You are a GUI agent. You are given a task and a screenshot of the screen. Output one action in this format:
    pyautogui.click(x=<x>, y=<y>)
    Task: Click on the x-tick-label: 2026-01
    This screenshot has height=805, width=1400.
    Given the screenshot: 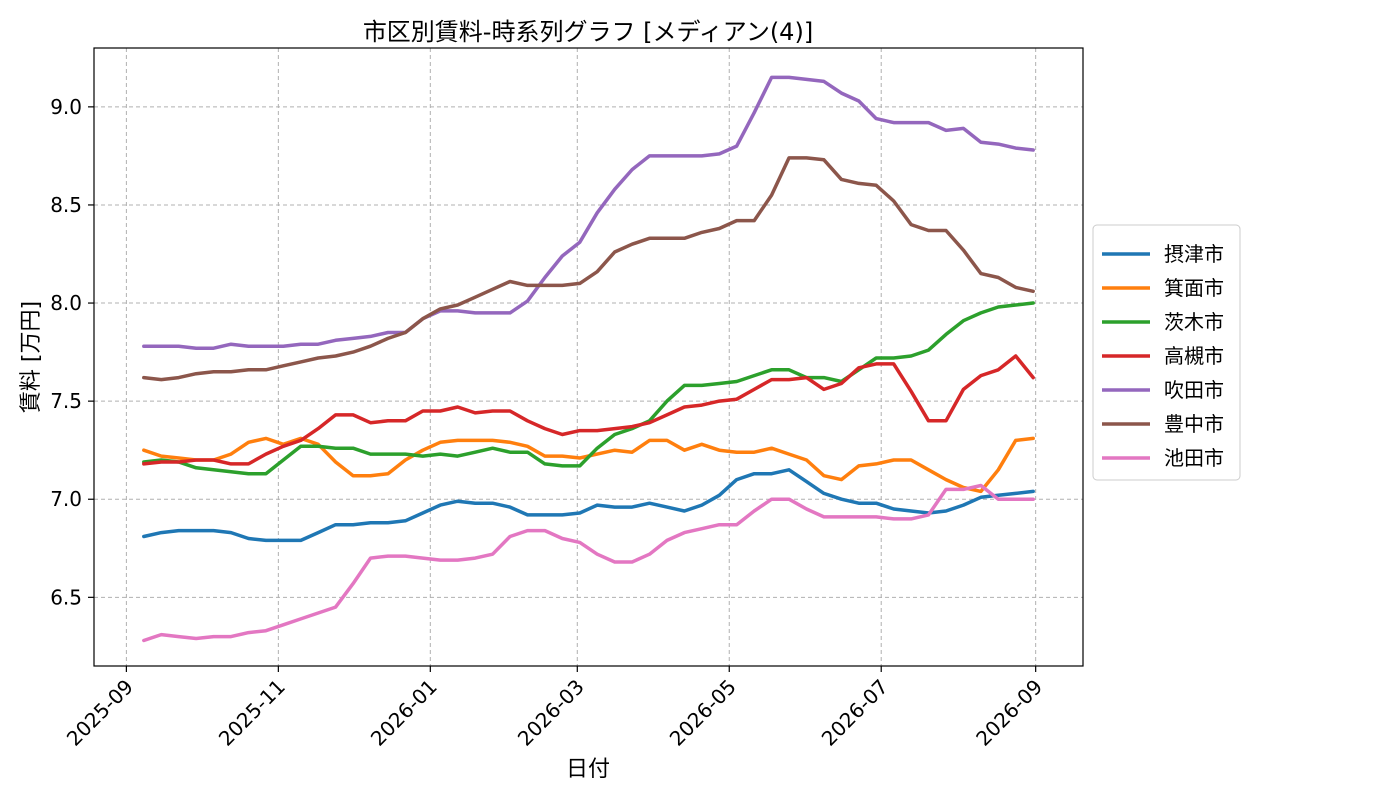 What is the action you would take?
    pyautogui.click(x=404, y=713)
    